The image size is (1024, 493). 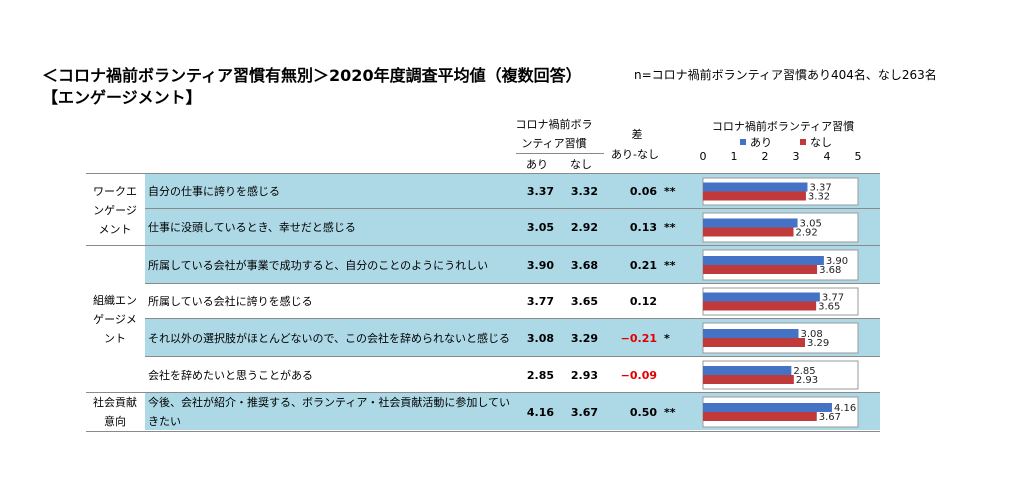 I want to click on value-diff: 0.13, so click(x=643, y=227).